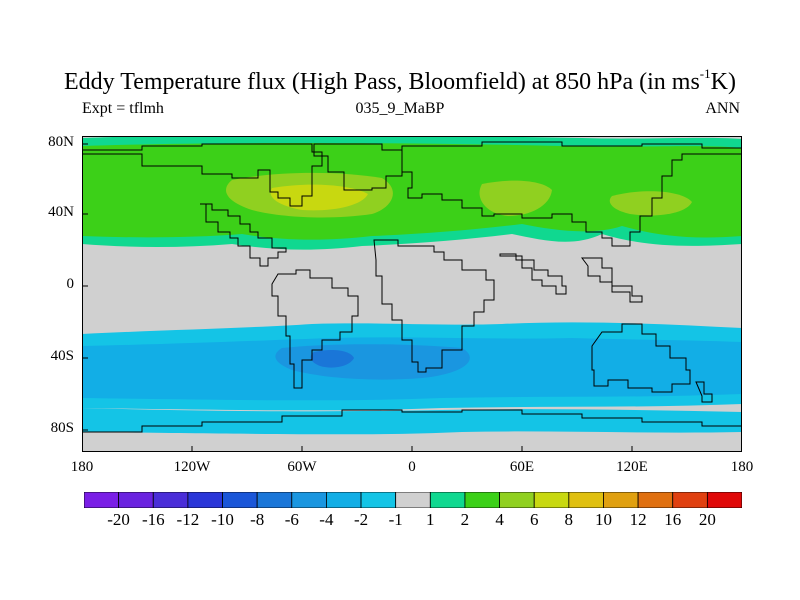 This screenshot has width=800, height=600. What do you see at coordinates (673, 519) in the screenshot?
I see `colorbar-label: 16` at bounding box center [673, 519].